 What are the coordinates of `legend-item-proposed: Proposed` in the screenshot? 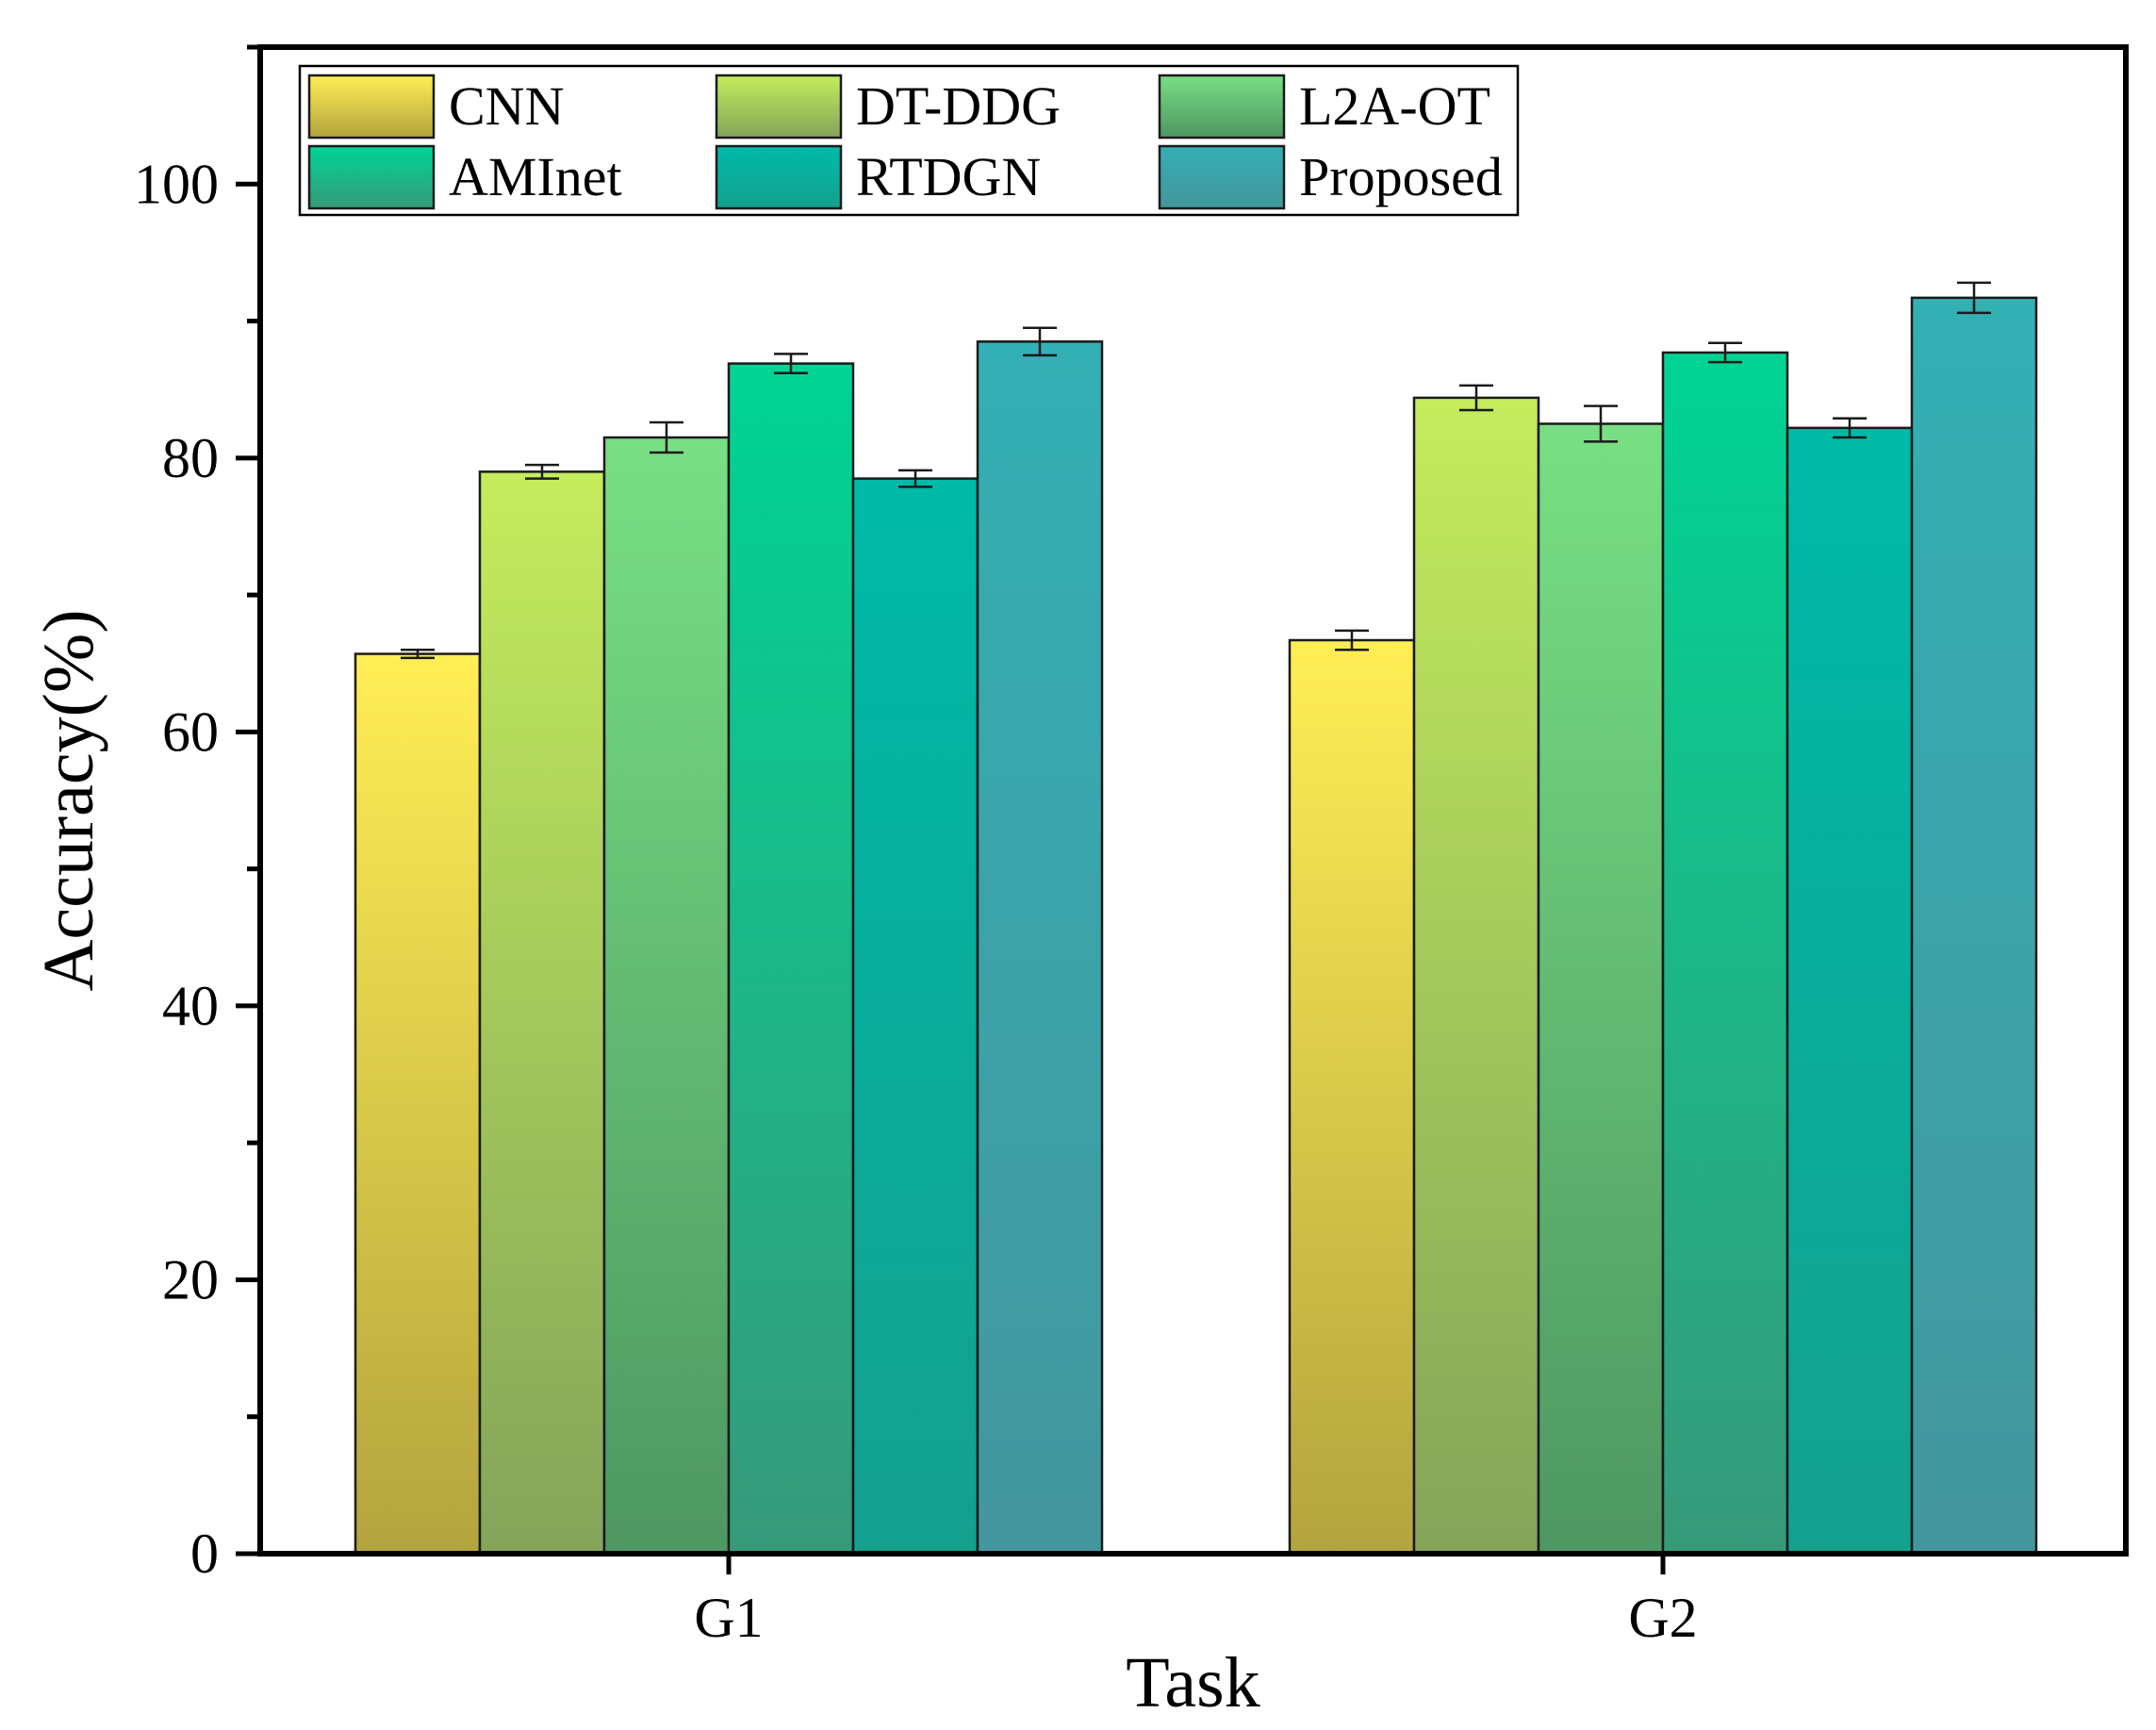 It's located at (1331, 177).